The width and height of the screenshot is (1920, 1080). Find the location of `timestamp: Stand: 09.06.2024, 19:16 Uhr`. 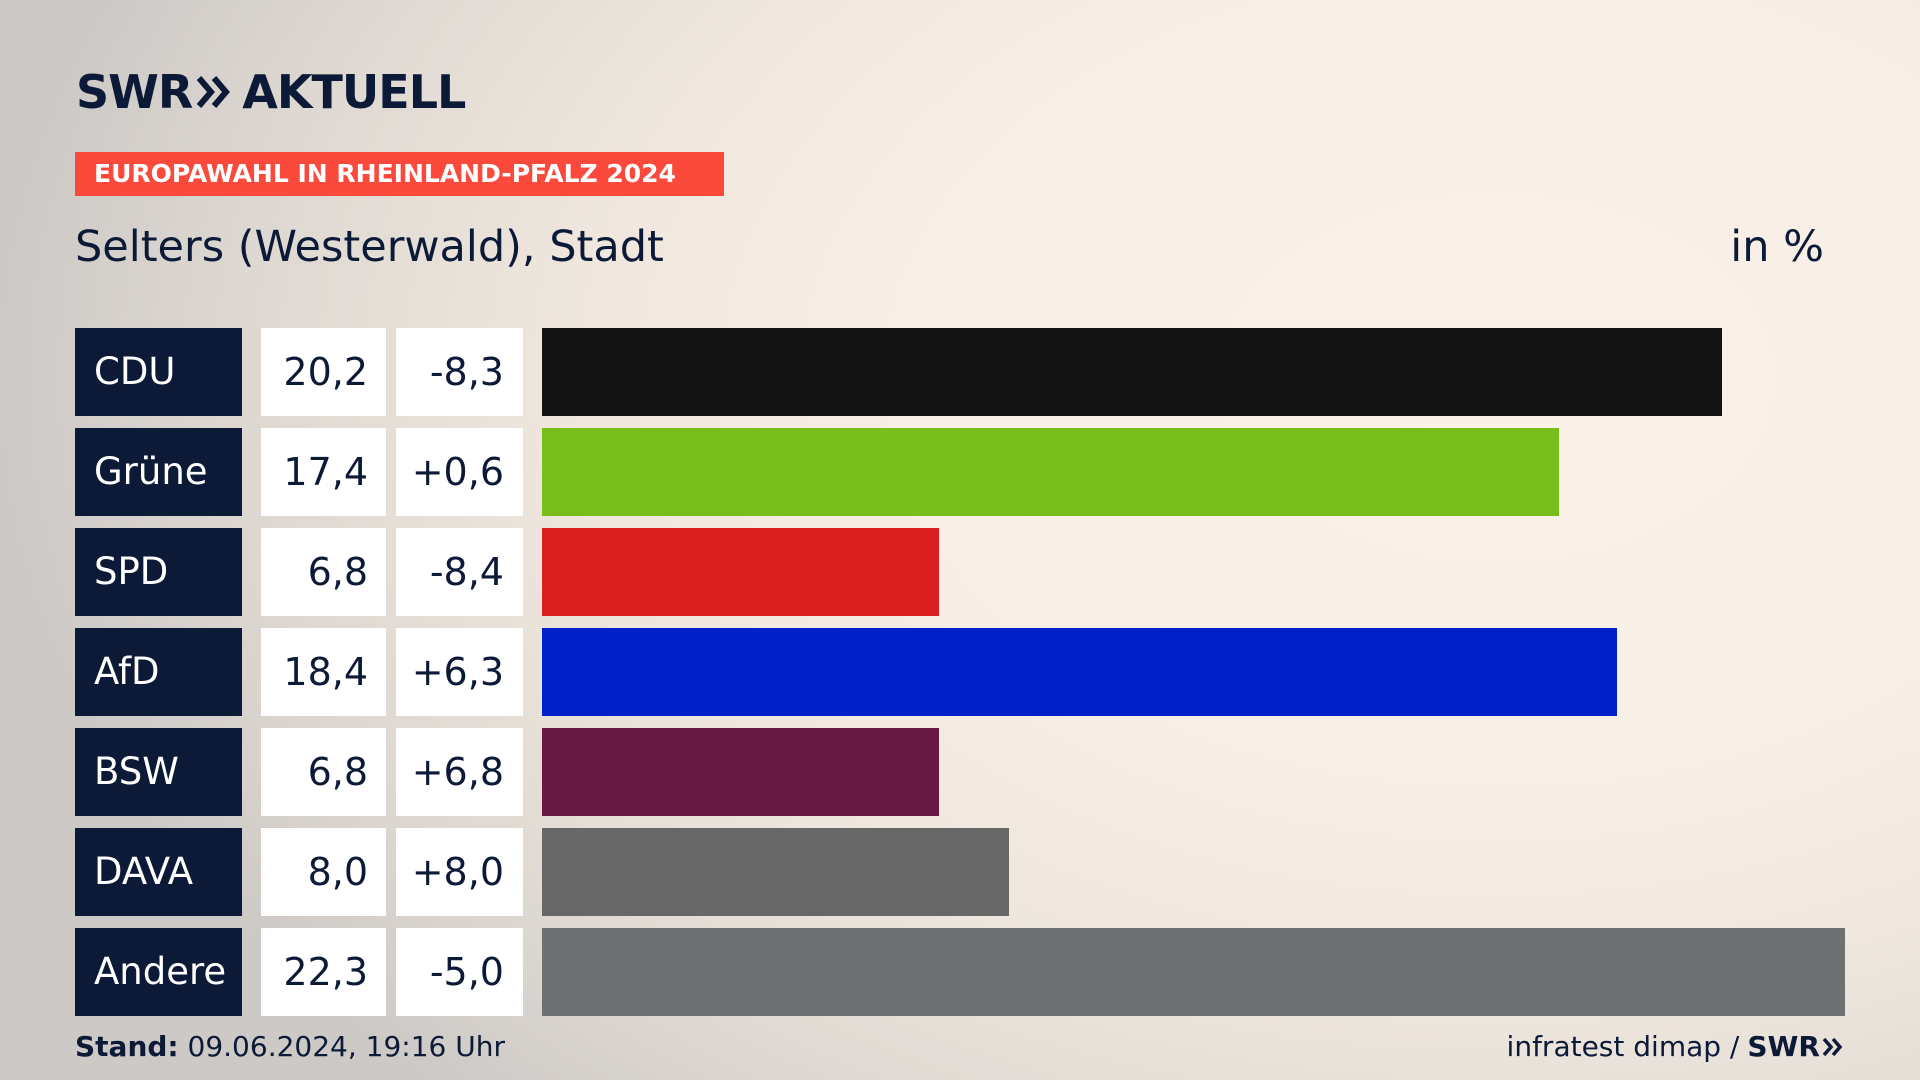

timestamp: Stand: 09.06.2024, 19:16 Uhr is located at coordinates (290, 1046).